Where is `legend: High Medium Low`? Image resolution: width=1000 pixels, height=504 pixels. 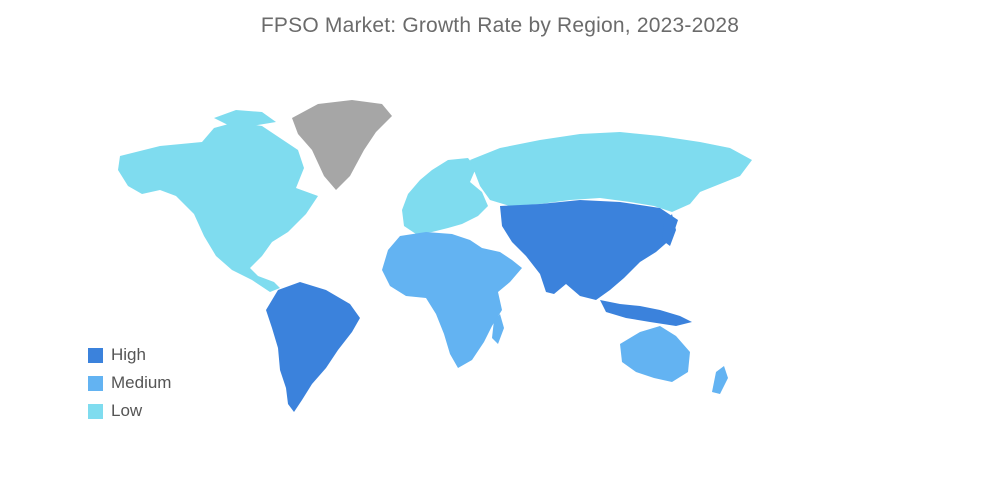
legend: High Medium Low is located at coordinates (129, 383).